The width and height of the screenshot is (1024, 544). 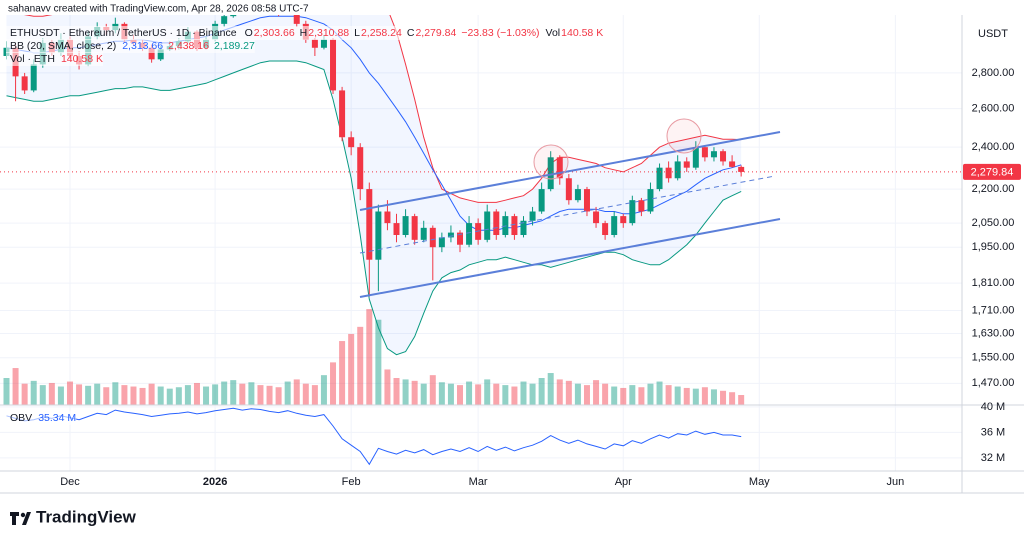 I want to click on drawings, so click(x=570, y=208).